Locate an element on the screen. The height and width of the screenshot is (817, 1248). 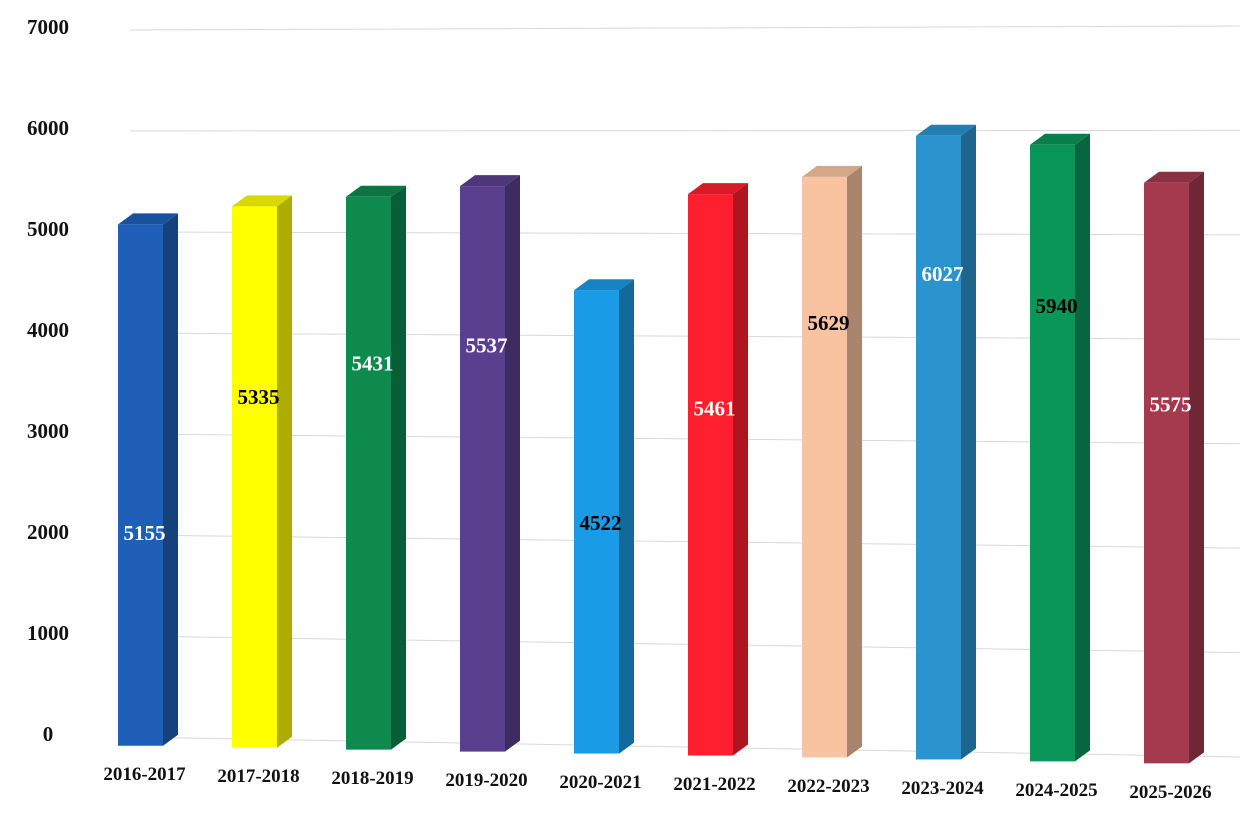
x-tick-label: 2023-2024 is located at coordinates (942, 788).